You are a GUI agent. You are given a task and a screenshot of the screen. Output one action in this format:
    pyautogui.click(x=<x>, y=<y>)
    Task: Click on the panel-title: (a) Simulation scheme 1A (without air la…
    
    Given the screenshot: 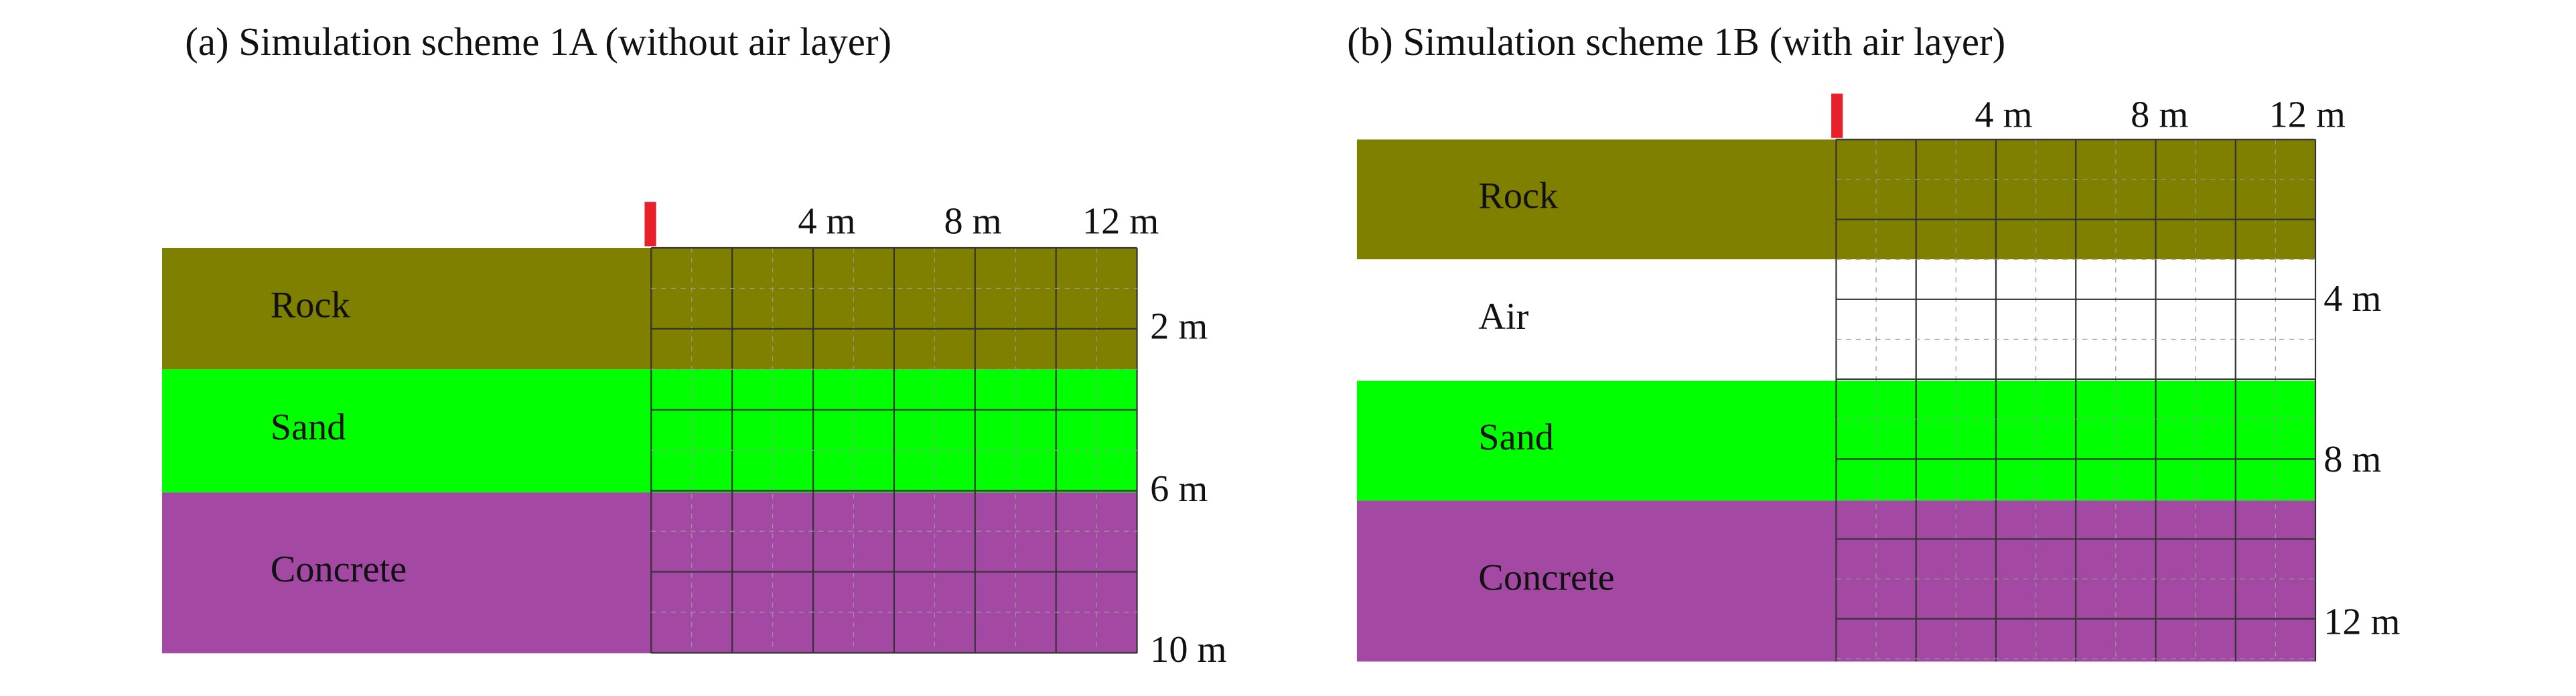 What is the action you would take?
    pyautogui.click(x=538, y=42)
    